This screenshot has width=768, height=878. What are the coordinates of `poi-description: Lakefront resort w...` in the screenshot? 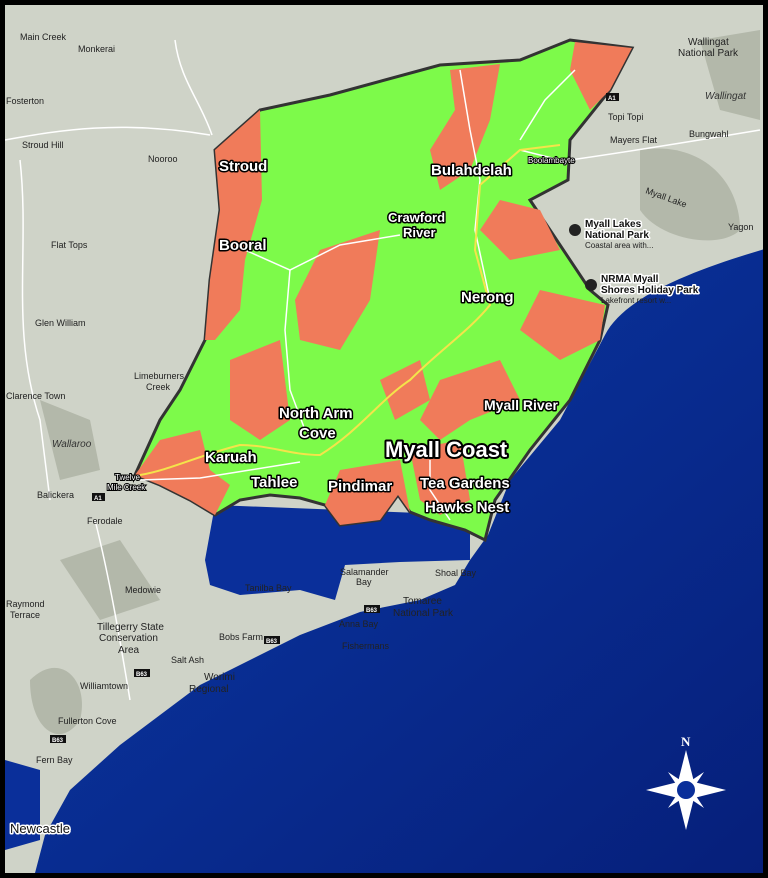 It's located at (636, 300).